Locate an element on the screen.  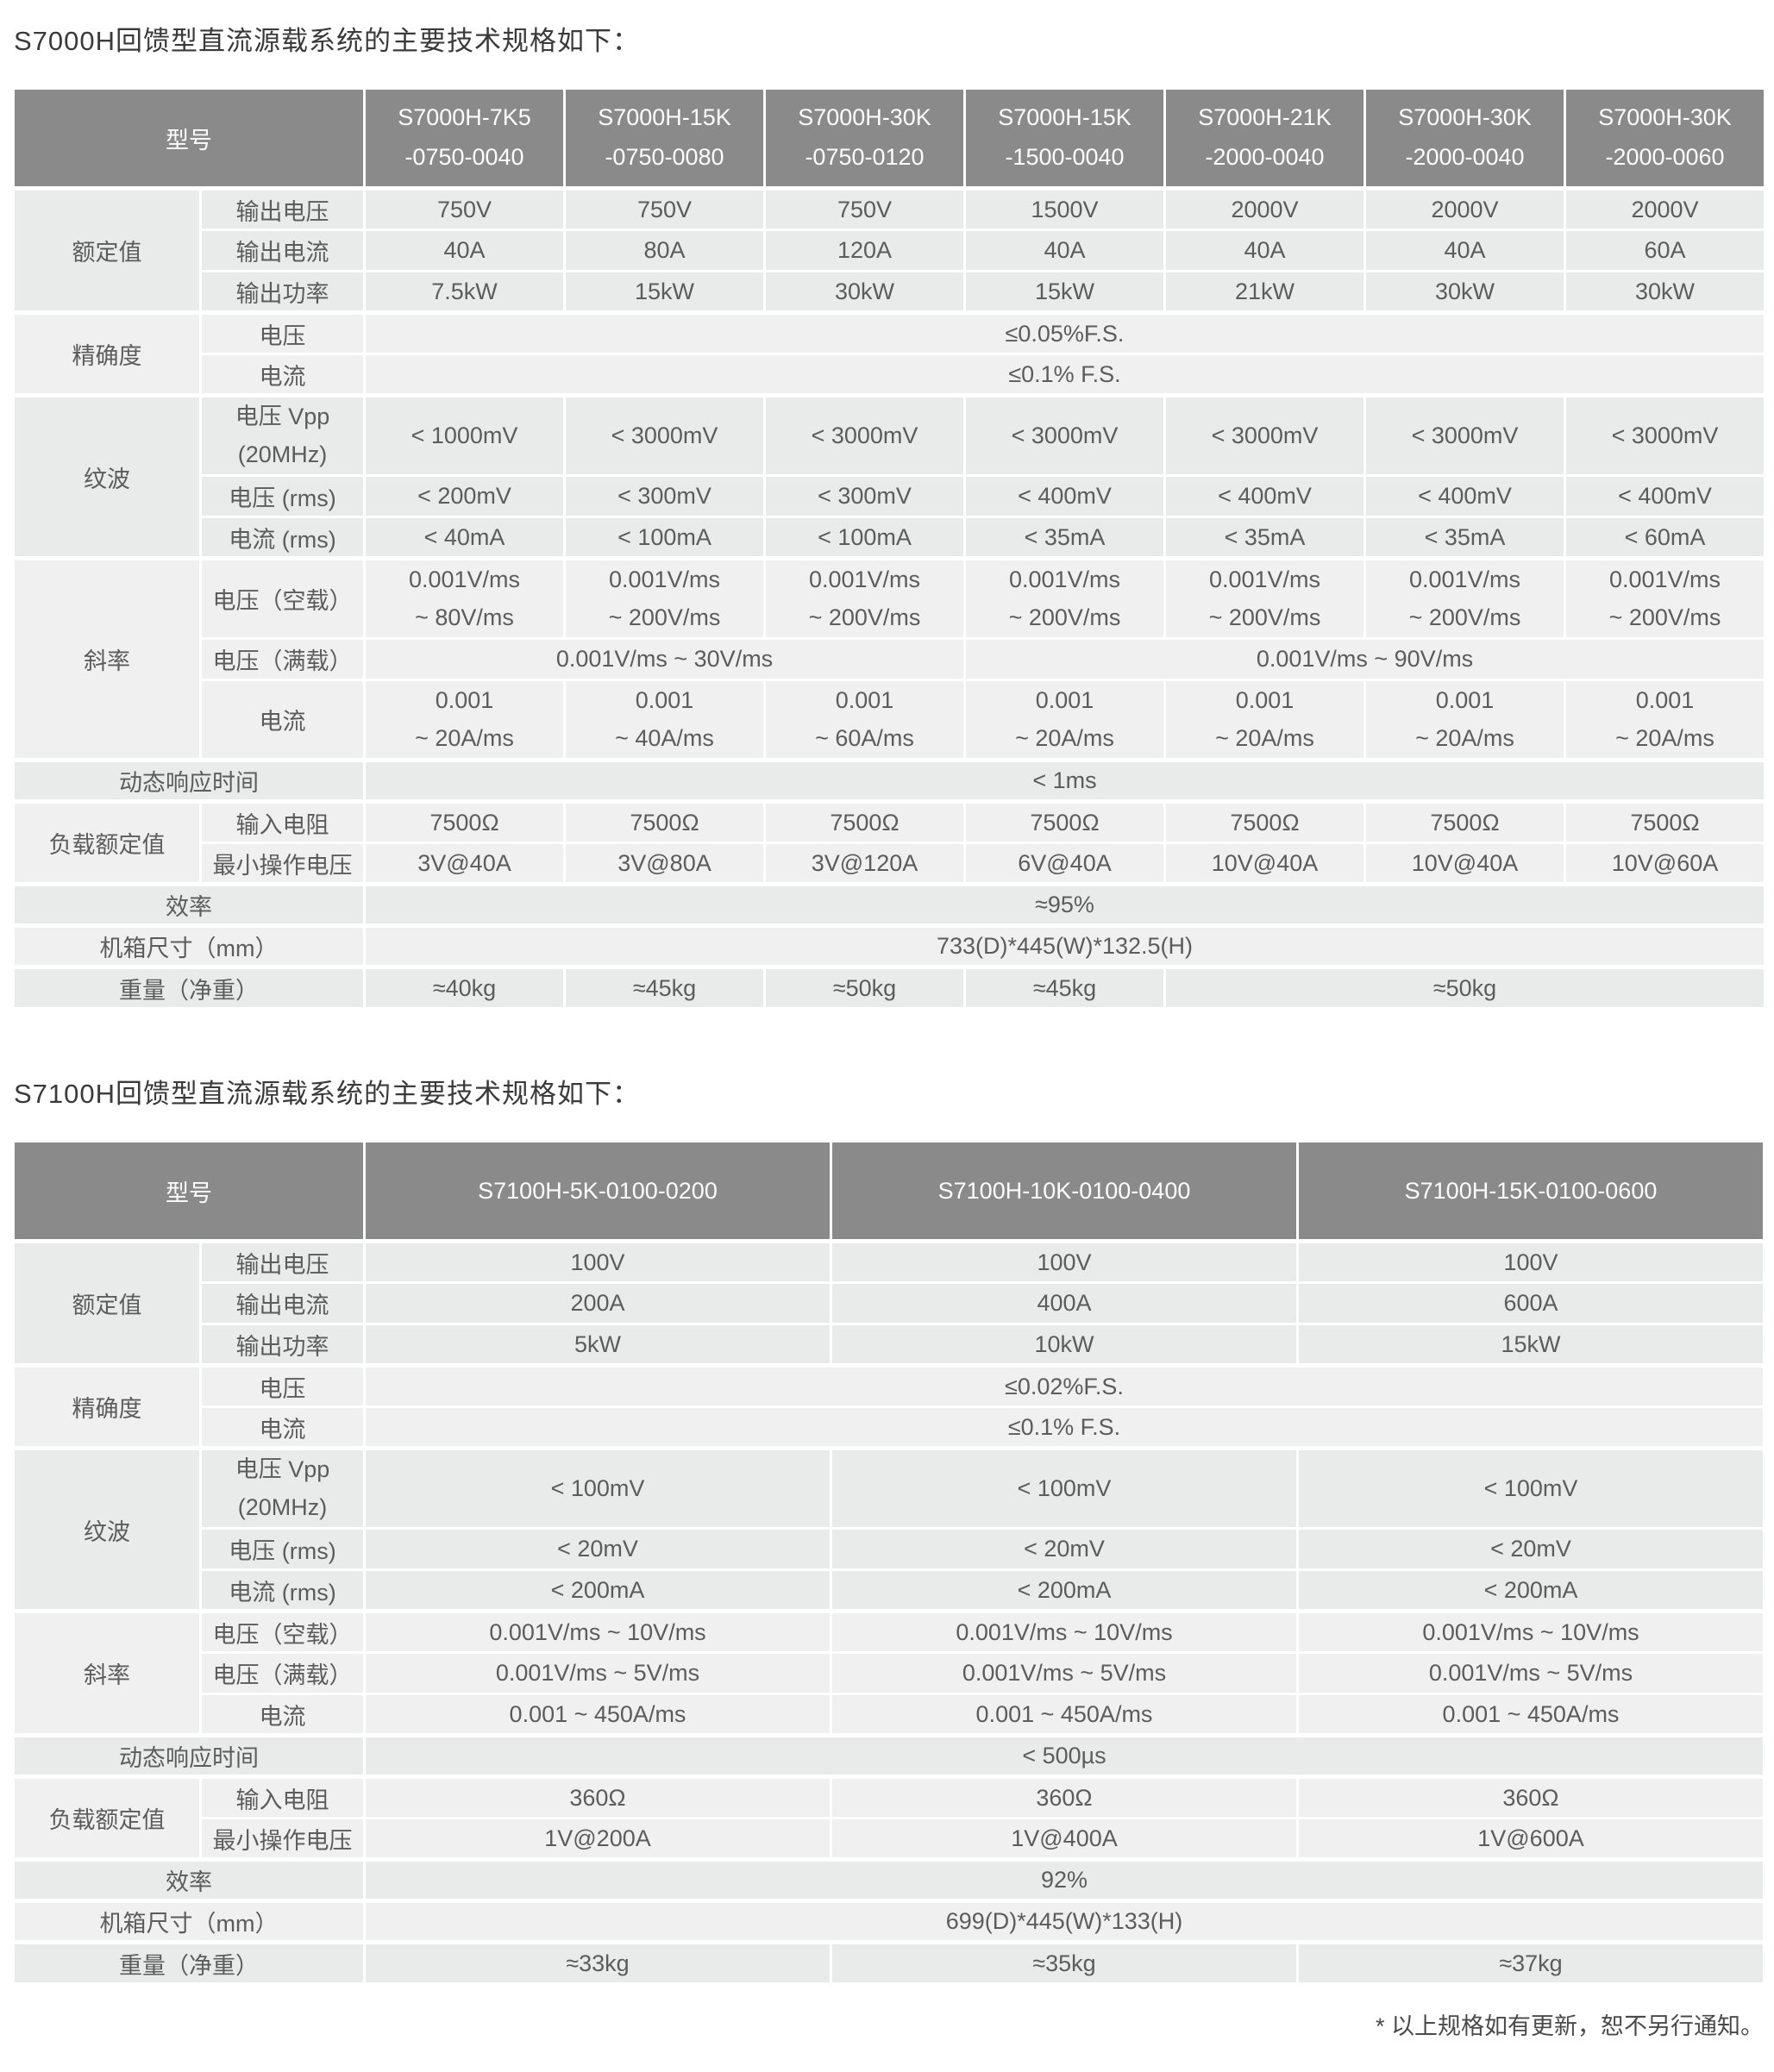
value-cell: < 100mA is located at coordinates (864, 538).